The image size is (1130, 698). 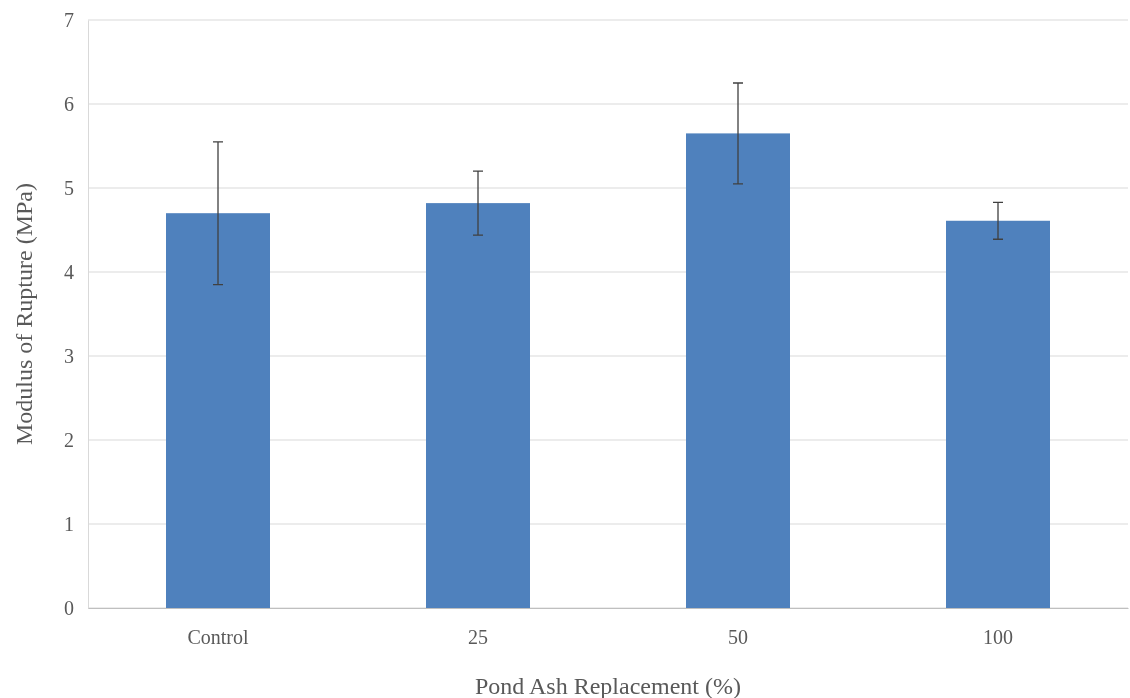 What do you see at coordinates (998, 637) in the screenshot?
I see `x-tick-label: 100` at bounding box center [998, 637].